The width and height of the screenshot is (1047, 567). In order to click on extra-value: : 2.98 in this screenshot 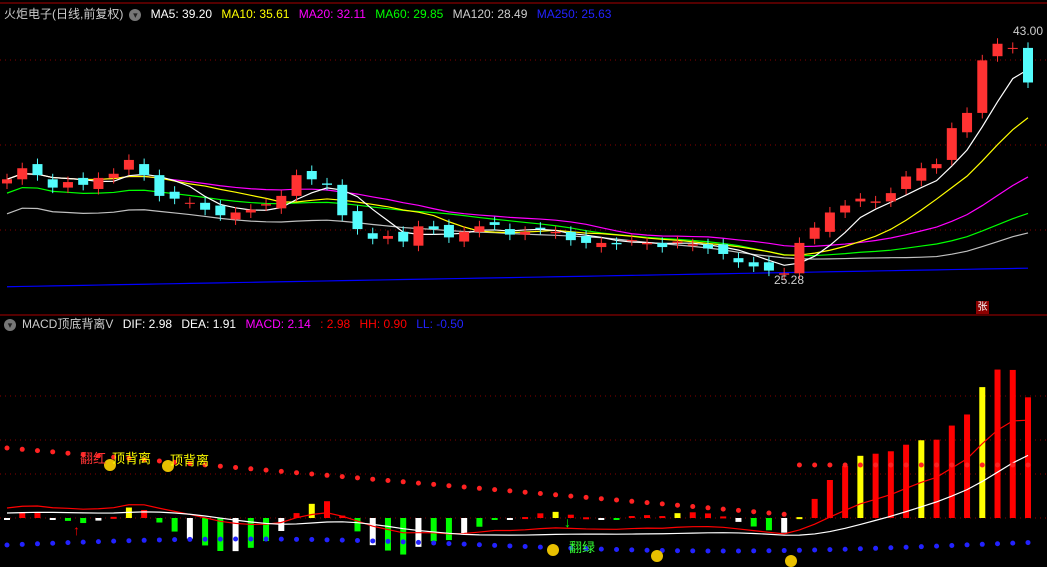, I will do `click(335, 324)`.